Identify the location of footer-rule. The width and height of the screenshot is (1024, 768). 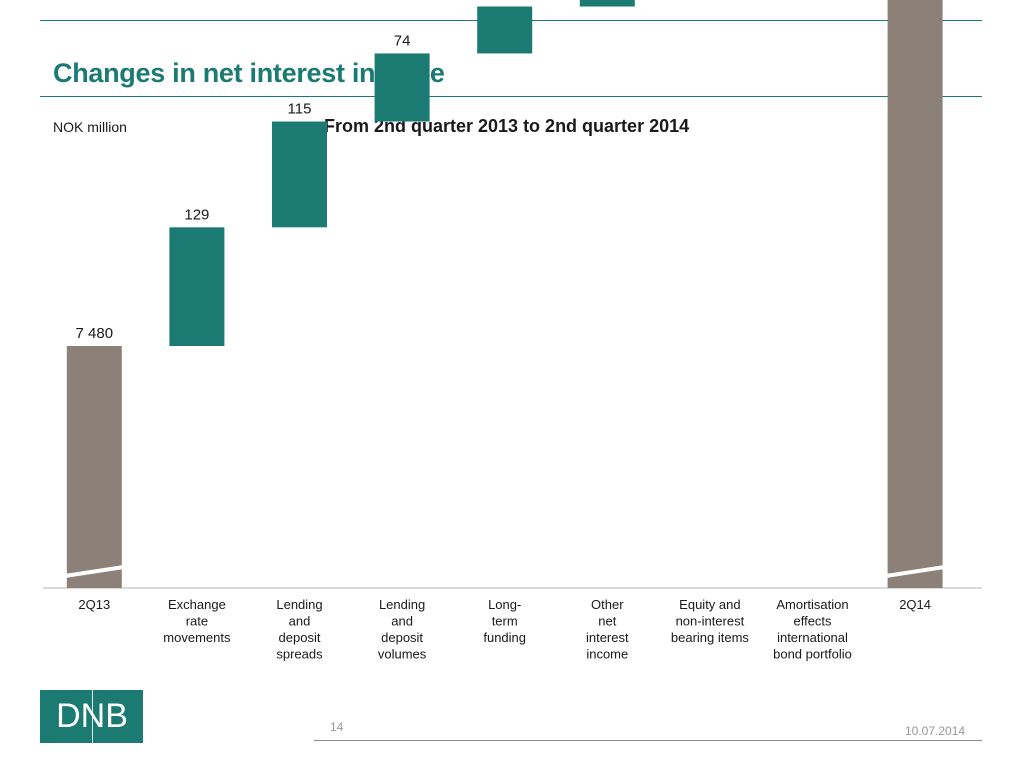
(648, 740).